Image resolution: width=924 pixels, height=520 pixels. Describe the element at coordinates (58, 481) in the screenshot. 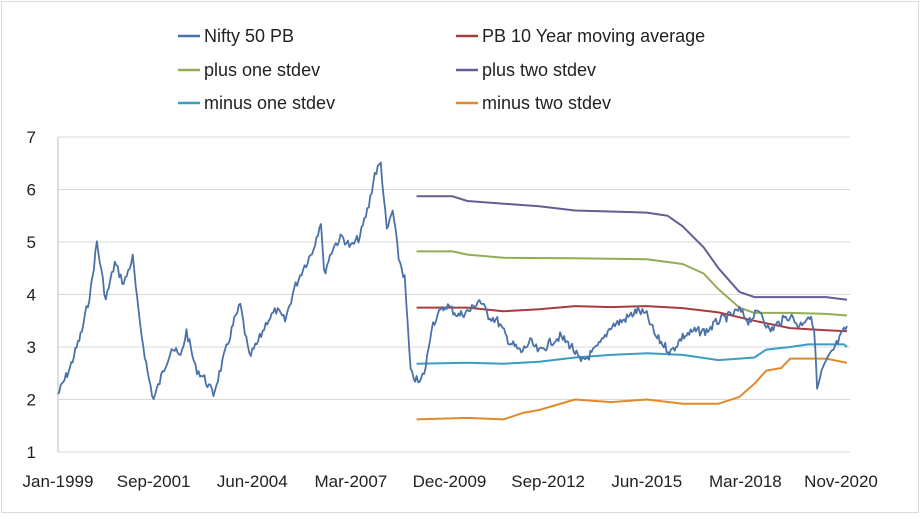

I see `x-tick-label: Jan-1999` at that location.